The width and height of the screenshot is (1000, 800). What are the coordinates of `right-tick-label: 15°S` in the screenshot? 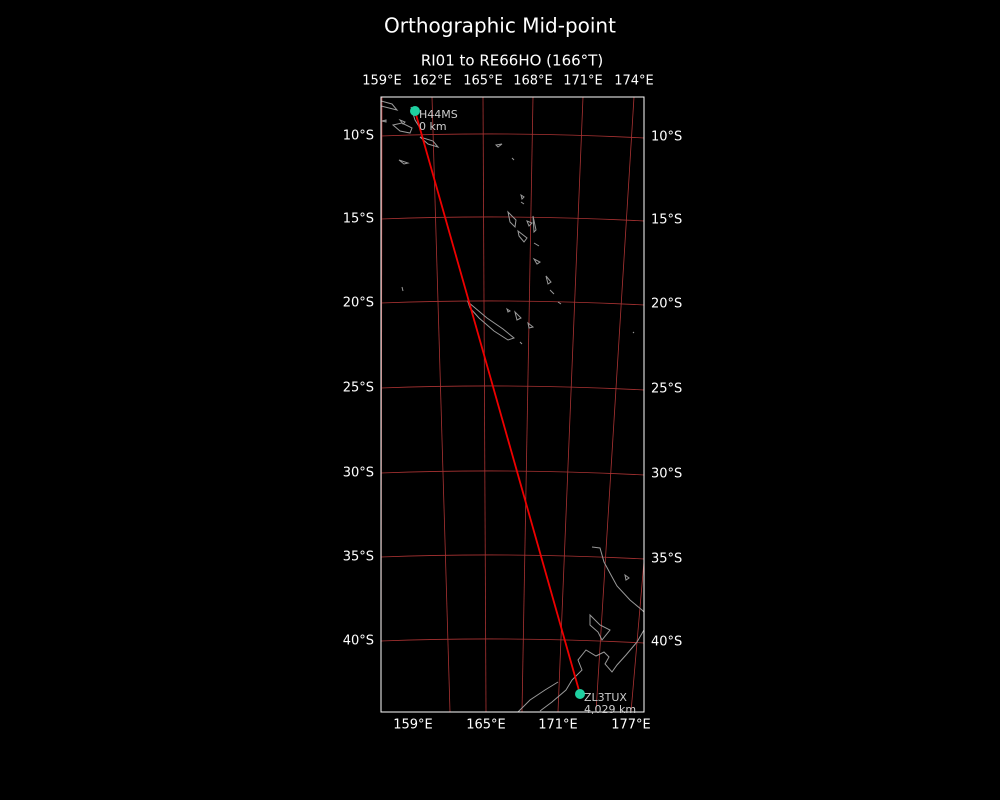 It's located at (666, 220).